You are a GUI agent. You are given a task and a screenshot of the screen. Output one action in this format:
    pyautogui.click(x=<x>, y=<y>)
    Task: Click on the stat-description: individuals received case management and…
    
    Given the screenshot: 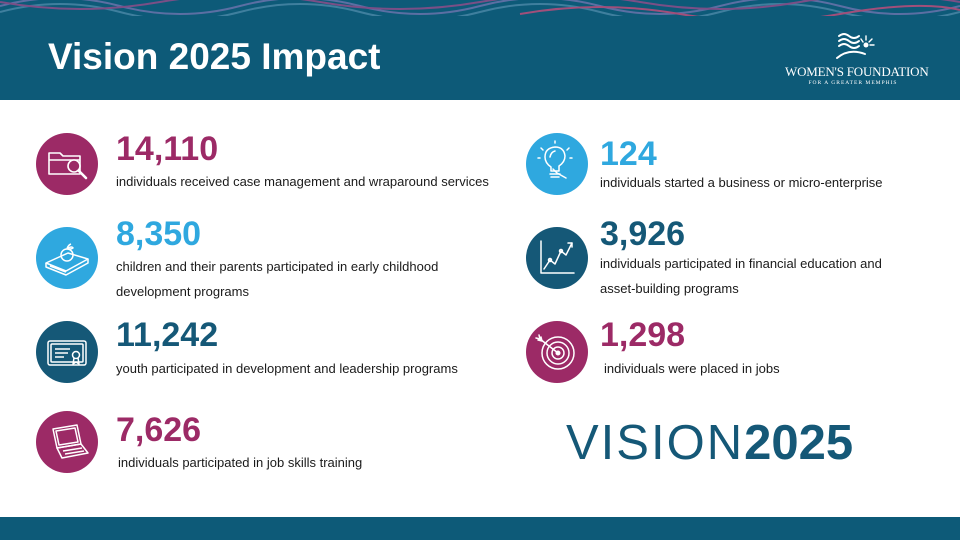 What is the action you would take?
    pyautogui.click(x=302, y=181)
    